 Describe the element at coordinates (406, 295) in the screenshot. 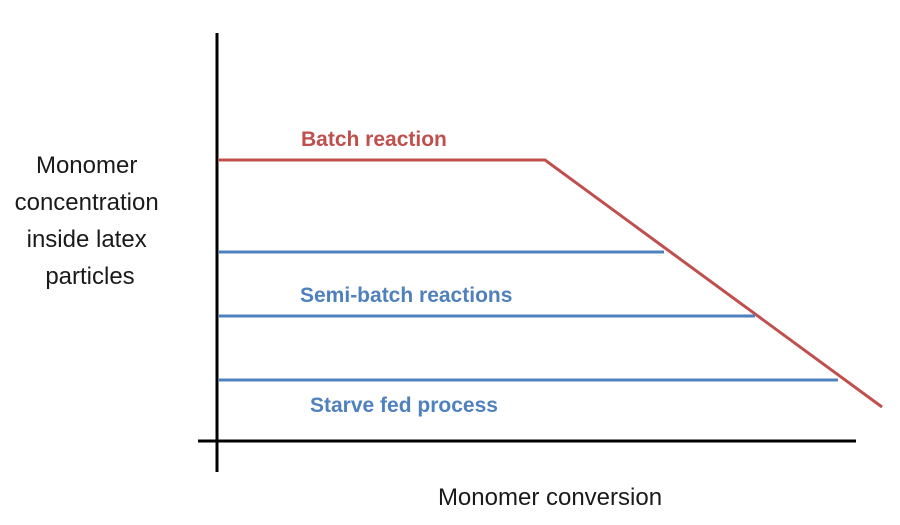

I see `semi-batch-label: Semi-batch reactions` at that location.